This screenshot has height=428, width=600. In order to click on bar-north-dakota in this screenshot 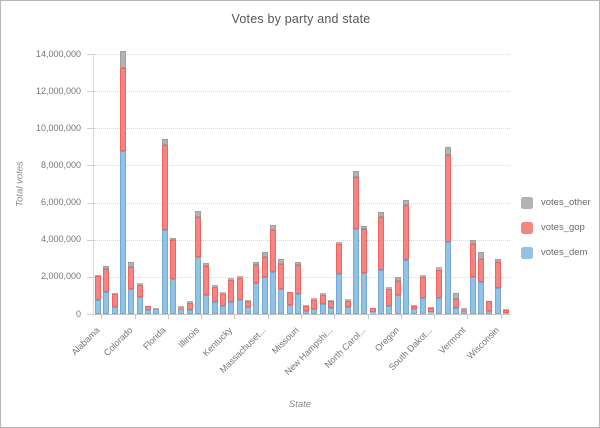, I will do `click(372, 310)`.